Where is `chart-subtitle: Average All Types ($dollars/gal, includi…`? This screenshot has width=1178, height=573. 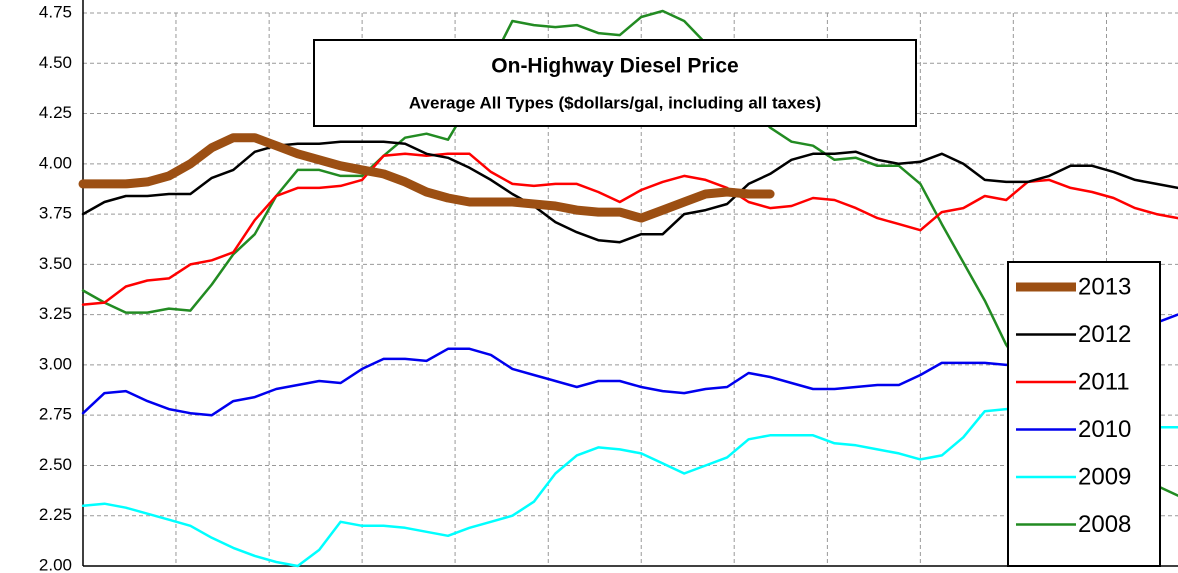
chart-subtitle: Average All Types ($dollars/gal, includi… is located at coordinates (615, 102).